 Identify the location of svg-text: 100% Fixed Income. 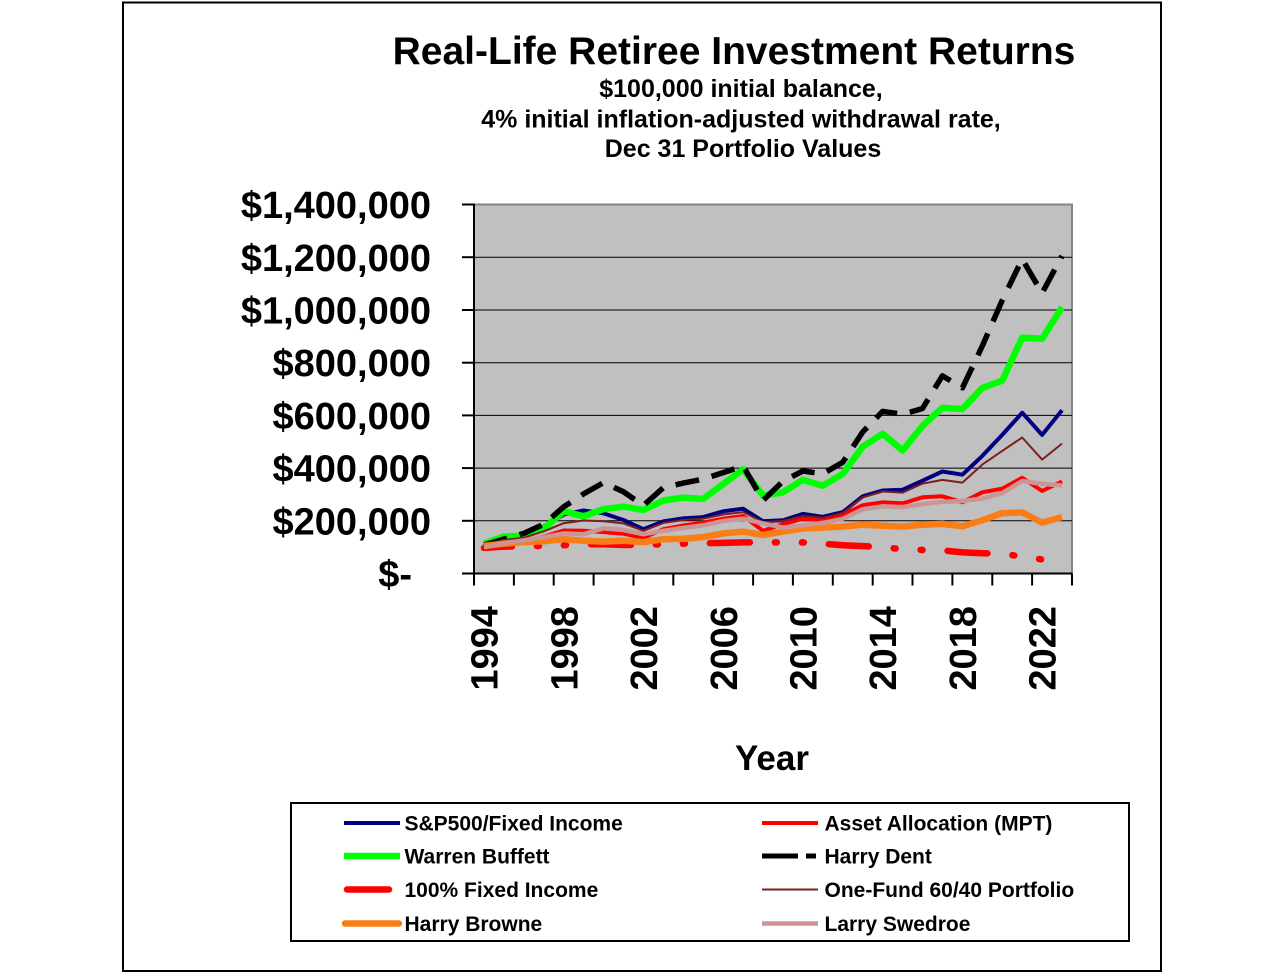
(502, 890).